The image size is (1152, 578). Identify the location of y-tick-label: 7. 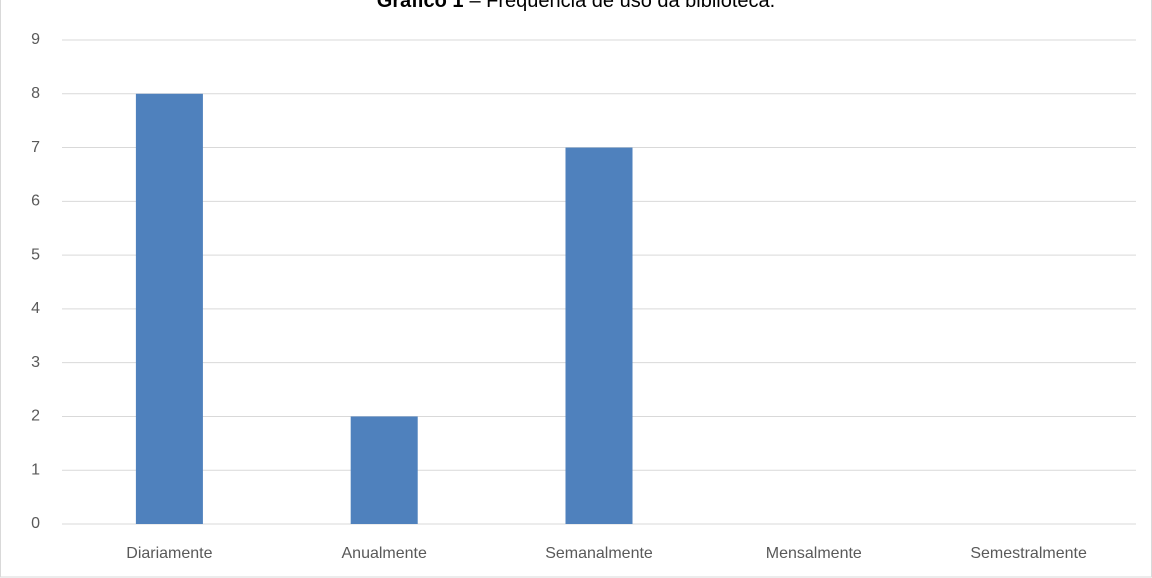
(35, 147).